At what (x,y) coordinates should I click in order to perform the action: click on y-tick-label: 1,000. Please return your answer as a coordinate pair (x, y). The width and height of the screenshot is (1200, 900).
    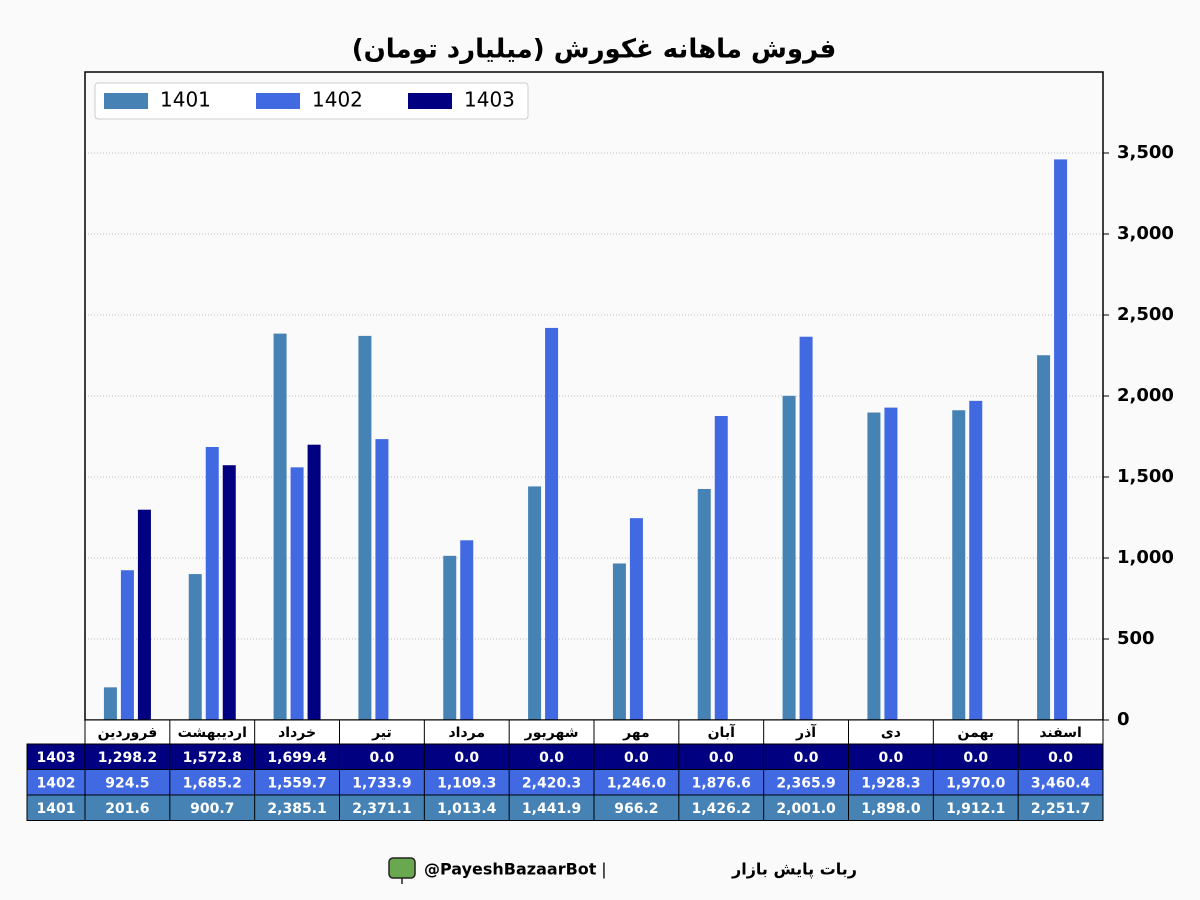
    Looking at the image, I should click on (1145, 557).